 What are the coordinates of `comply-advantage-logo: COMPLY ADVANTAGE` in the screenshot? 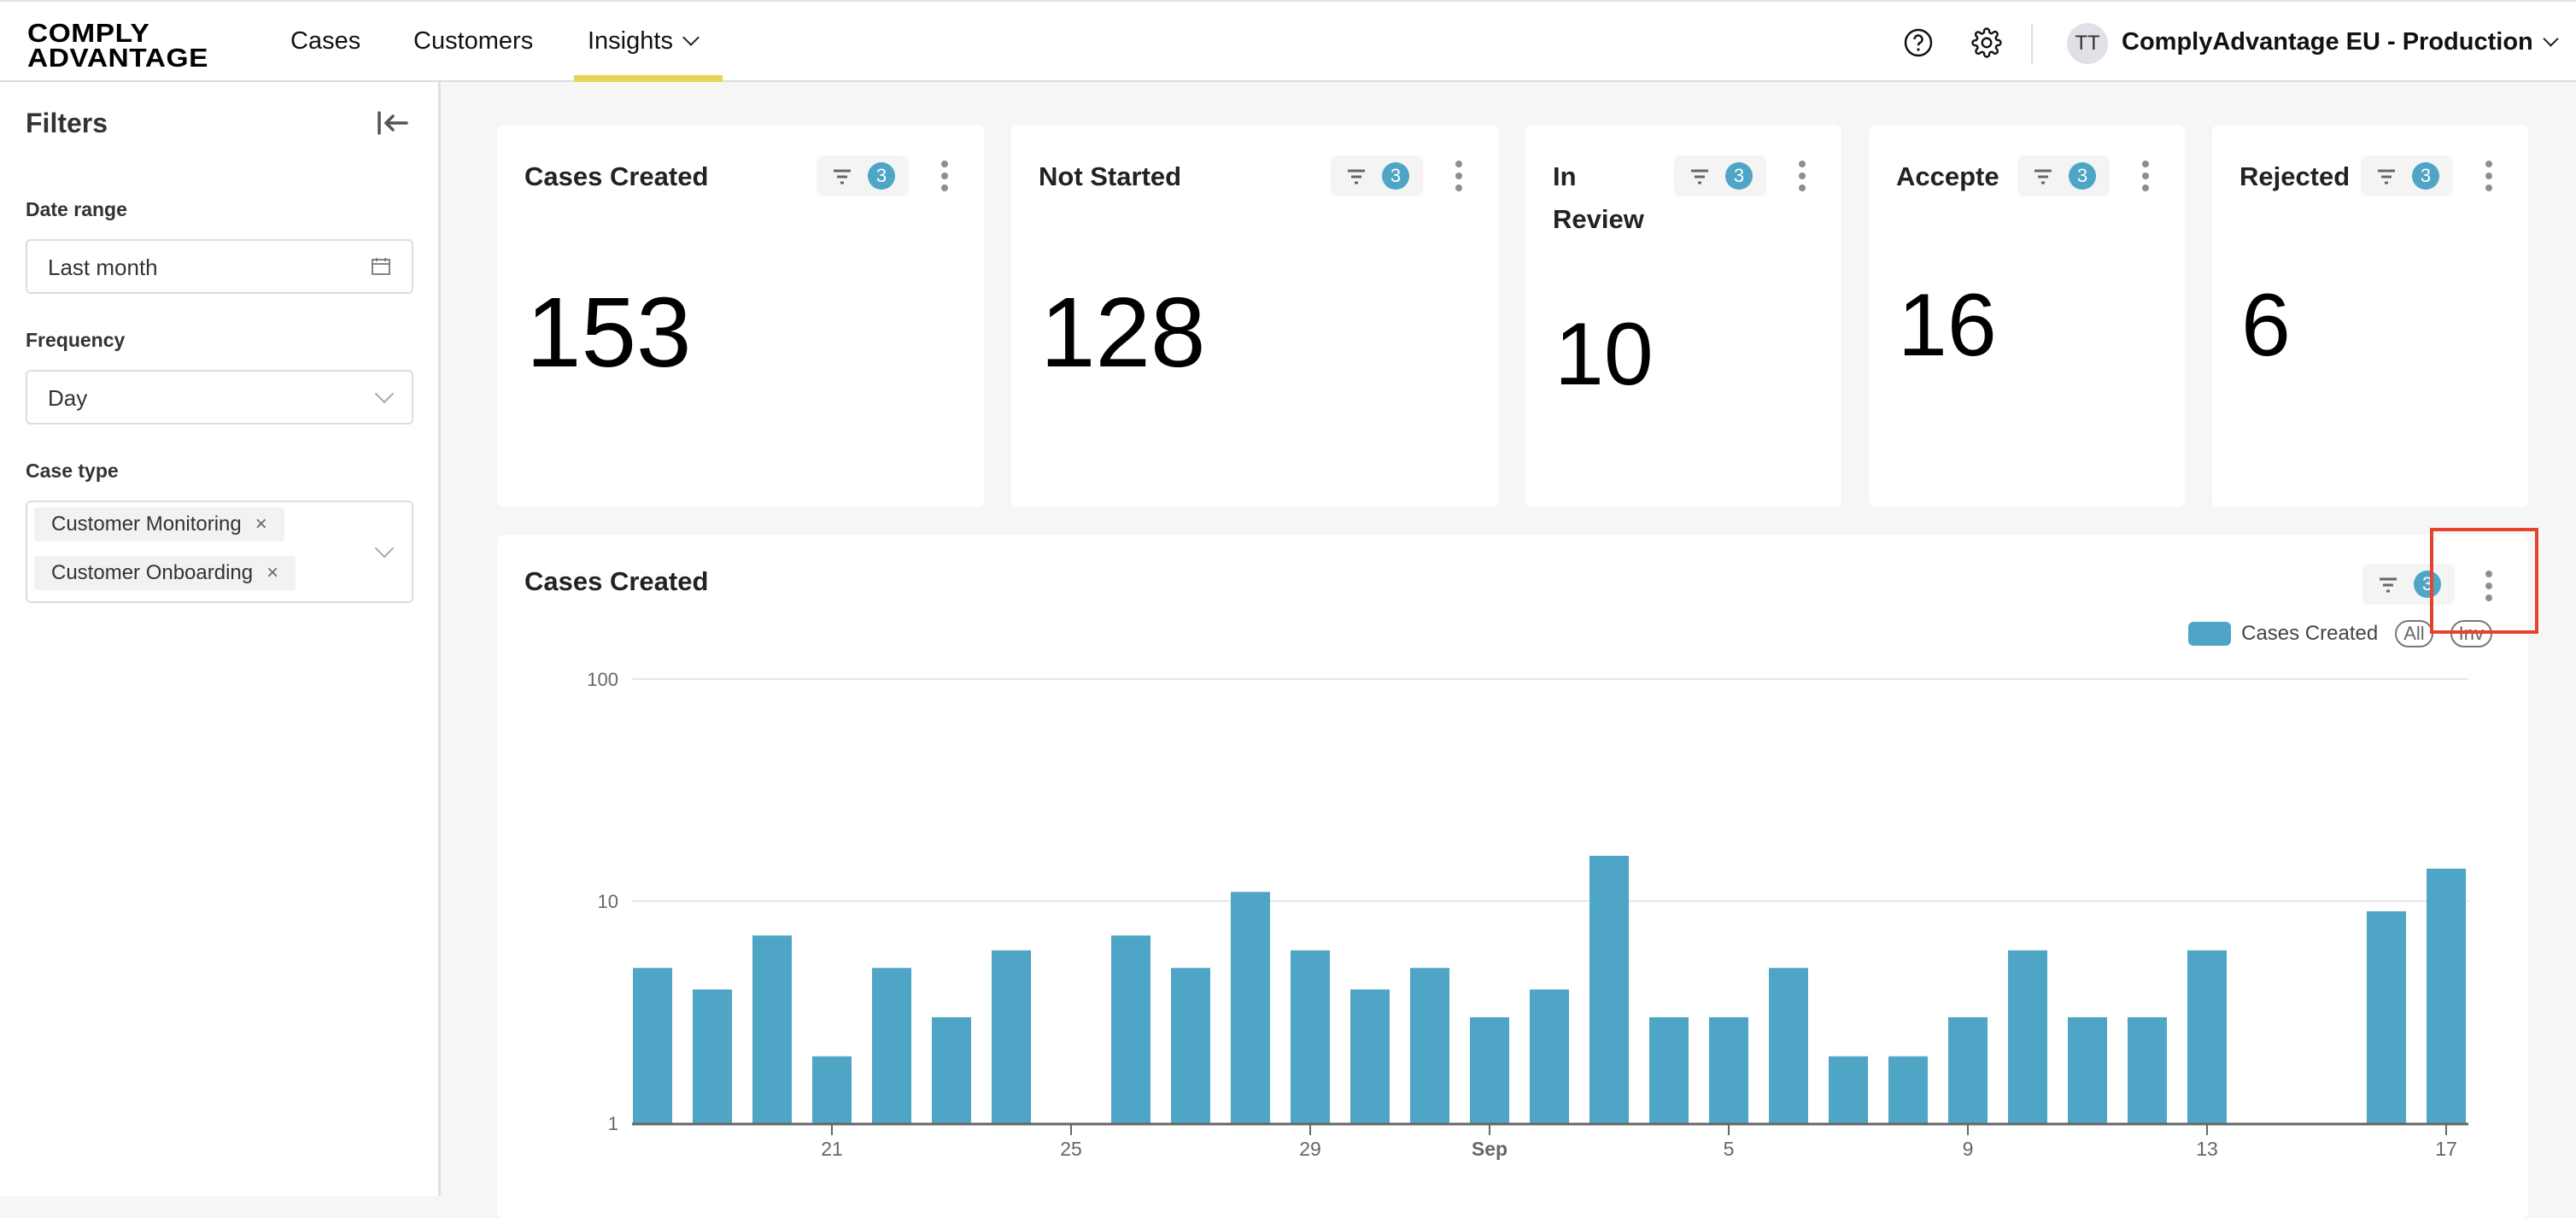 It's located at (117, 44).